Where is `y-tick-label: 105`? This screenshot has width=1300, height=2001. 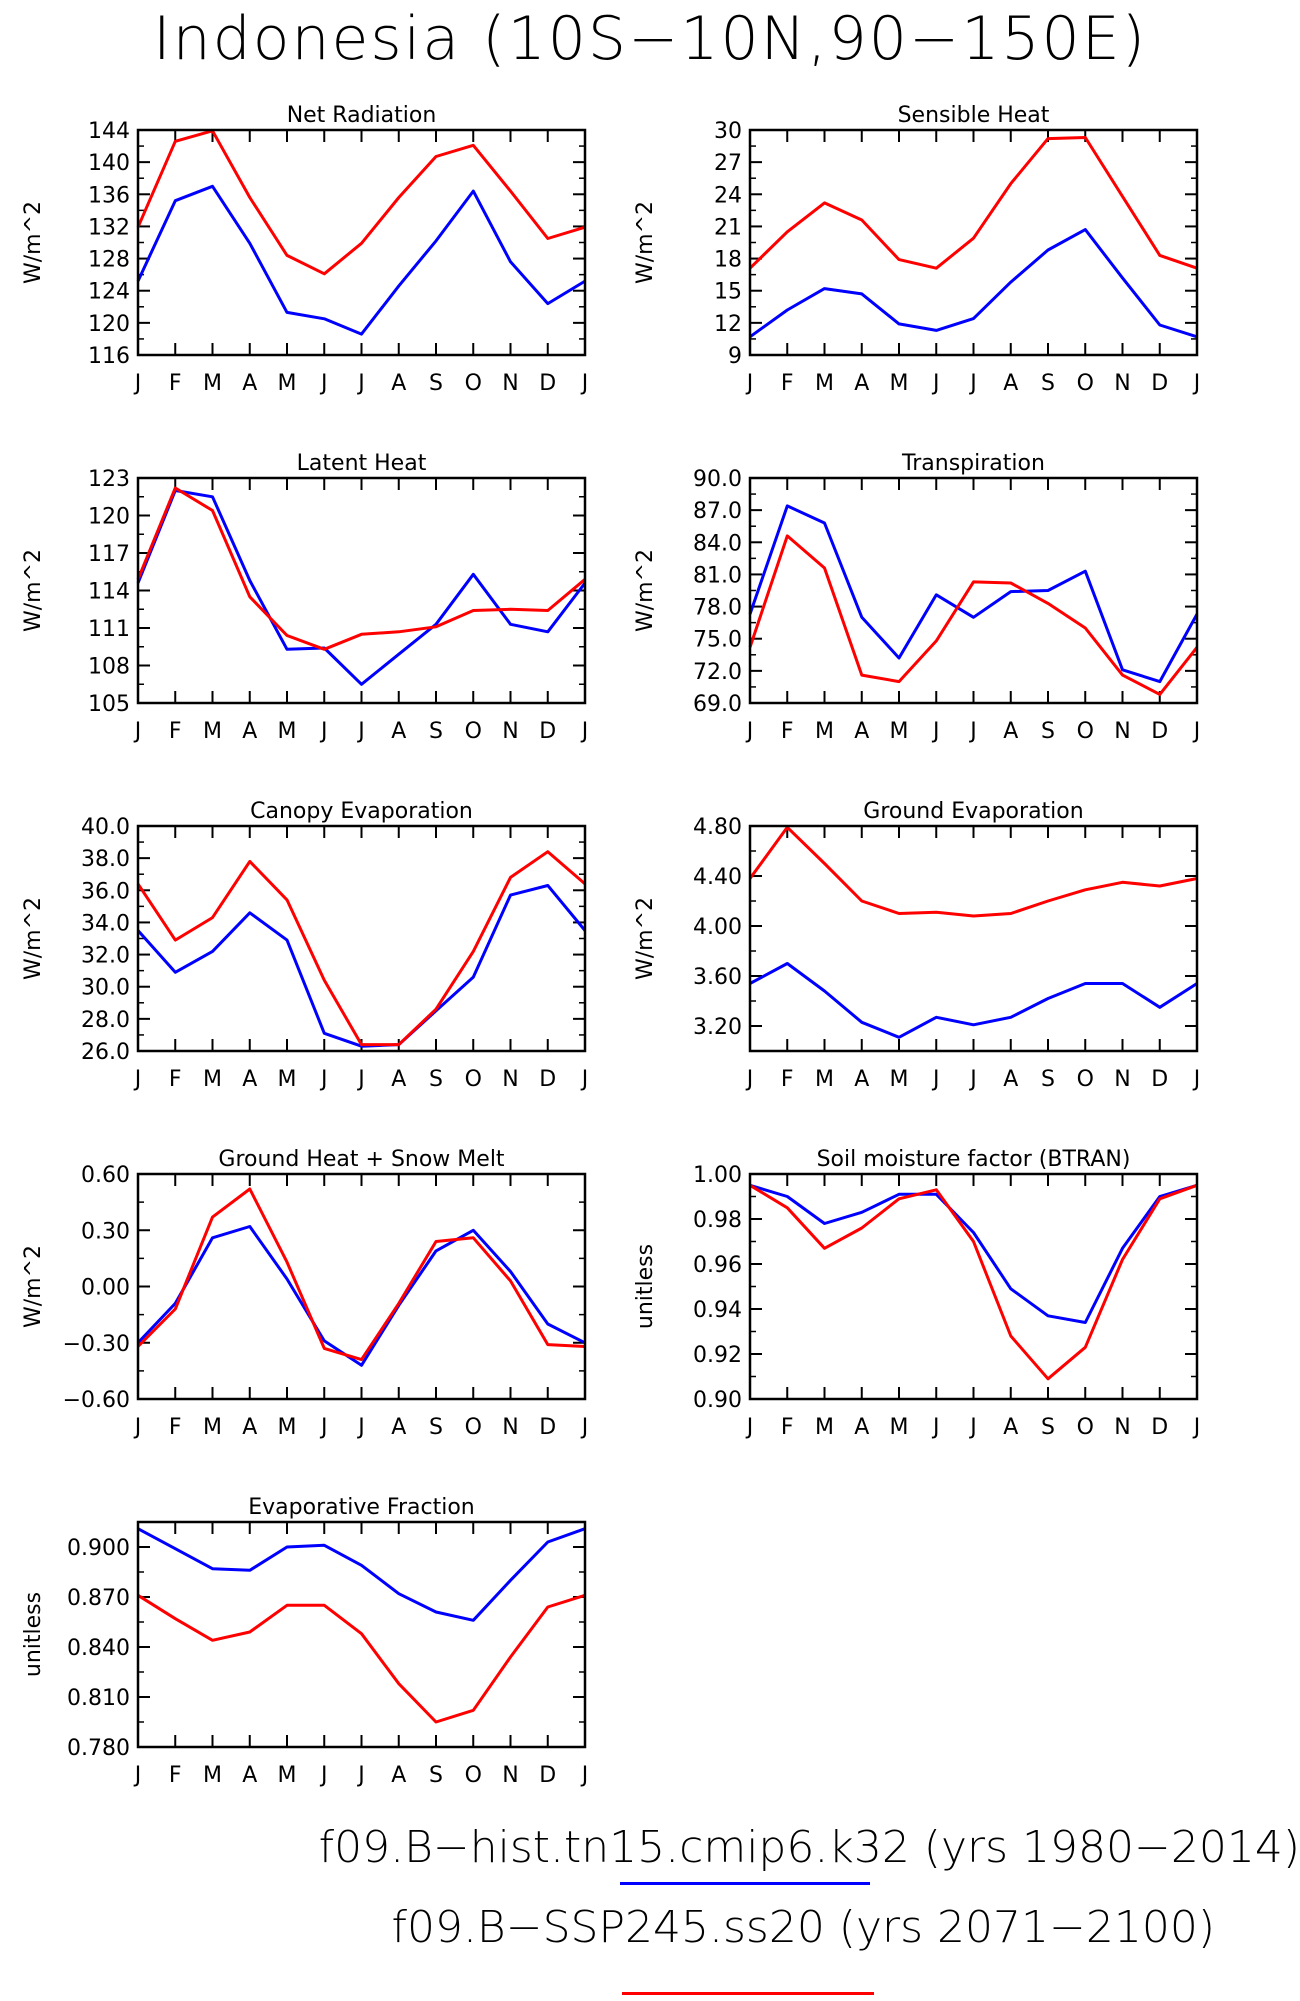
y-tick-label: 105 is located at coordinates (109, 704).